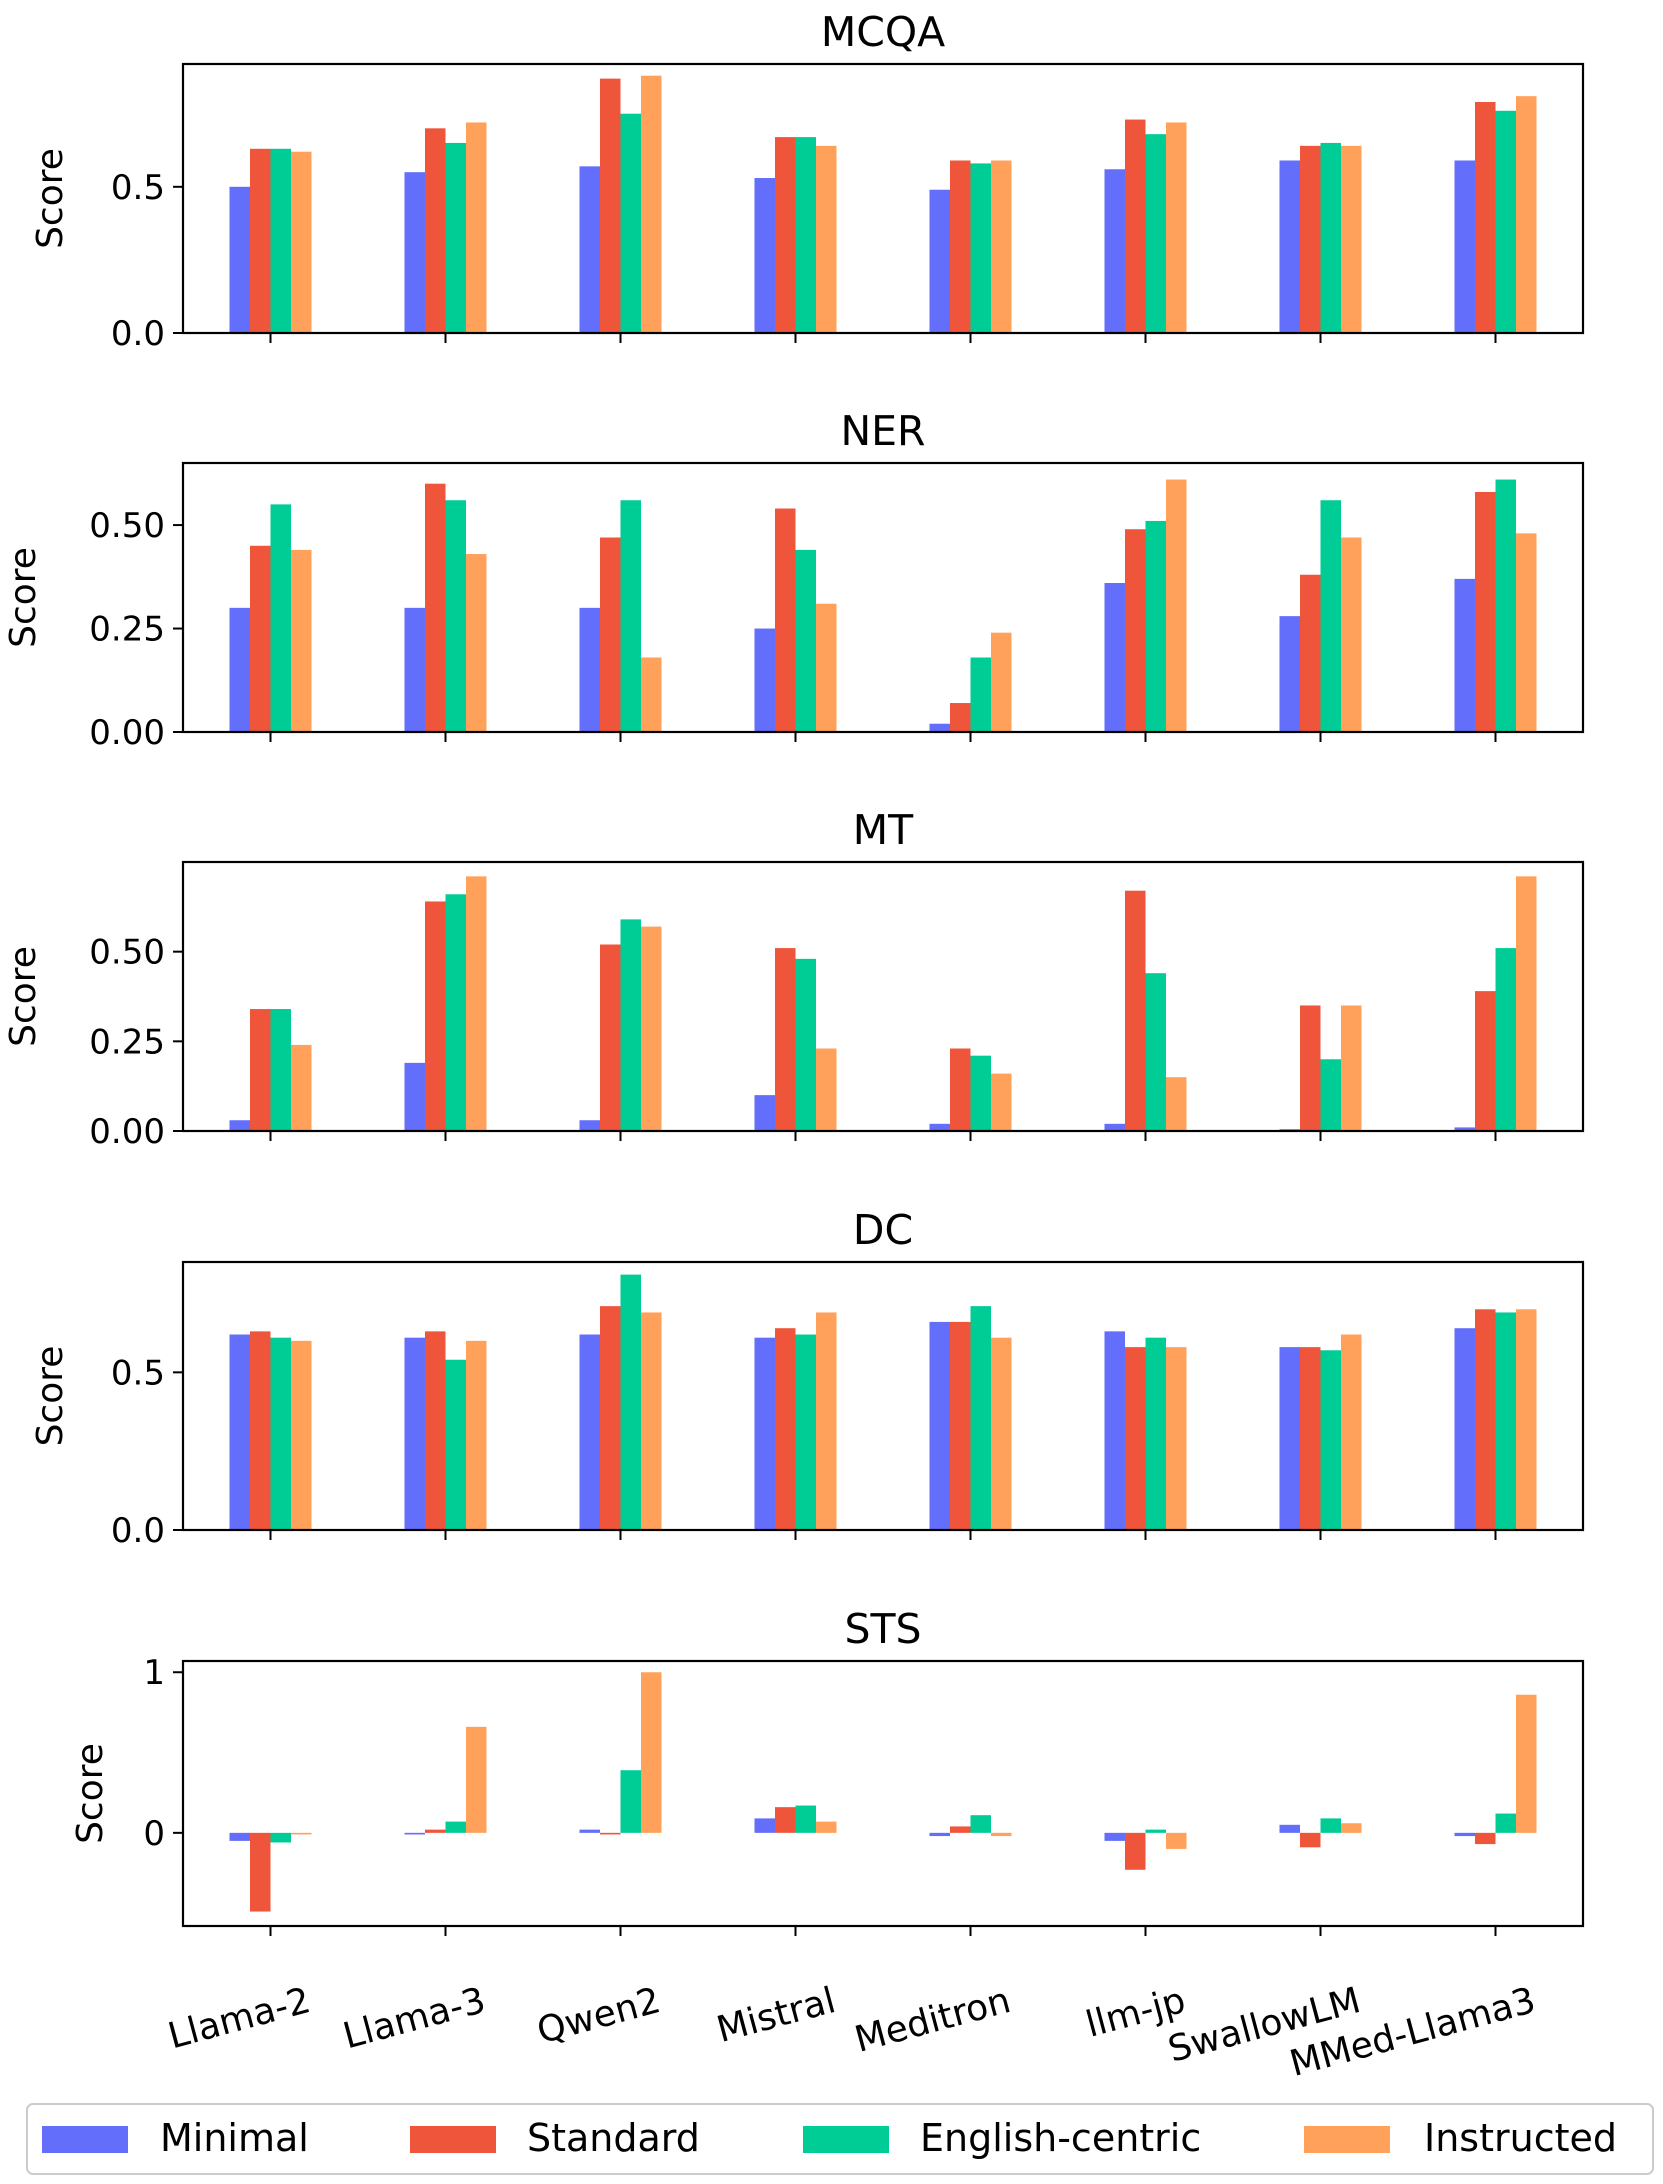  What do you see at coordinates (1060, 2138) in the screenshot?
I see `legend-label-english-centric: English-centric` at bounding box center [1060, 2138].